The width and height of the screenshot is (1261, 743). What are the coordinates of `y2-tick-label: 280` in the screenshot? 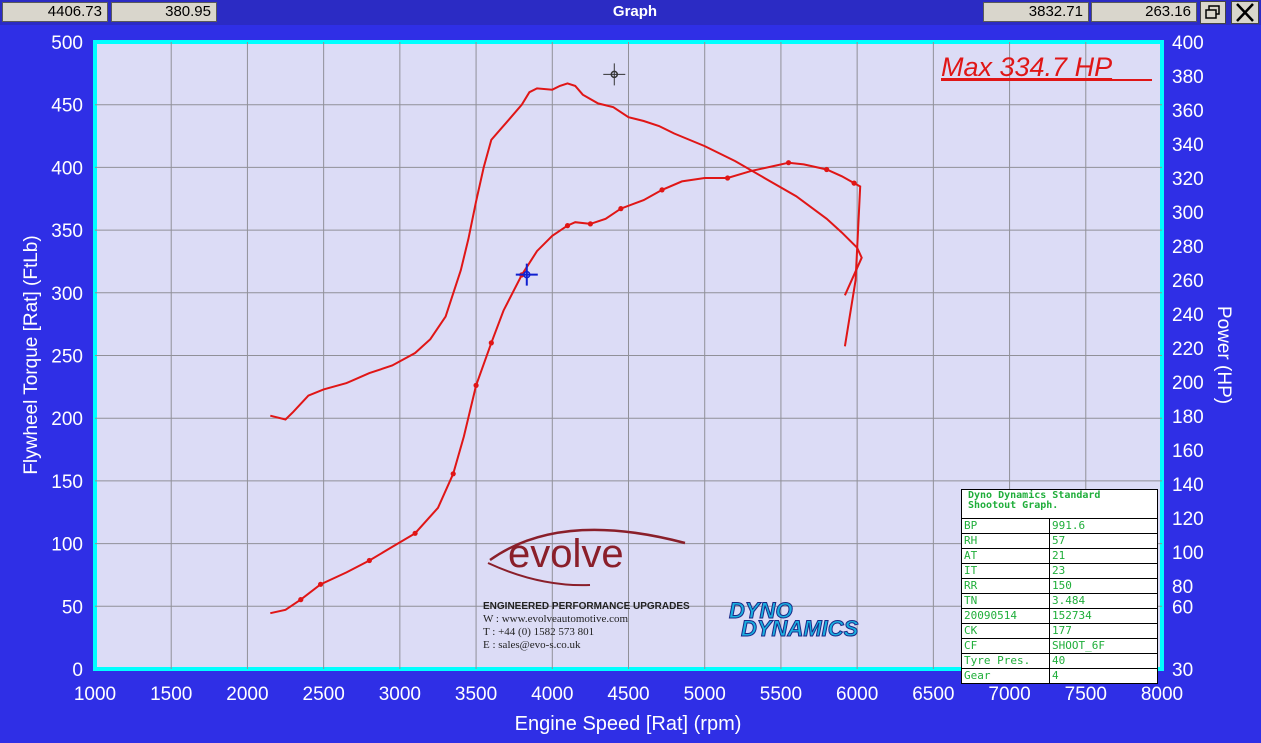 It's located at (1188, 247).